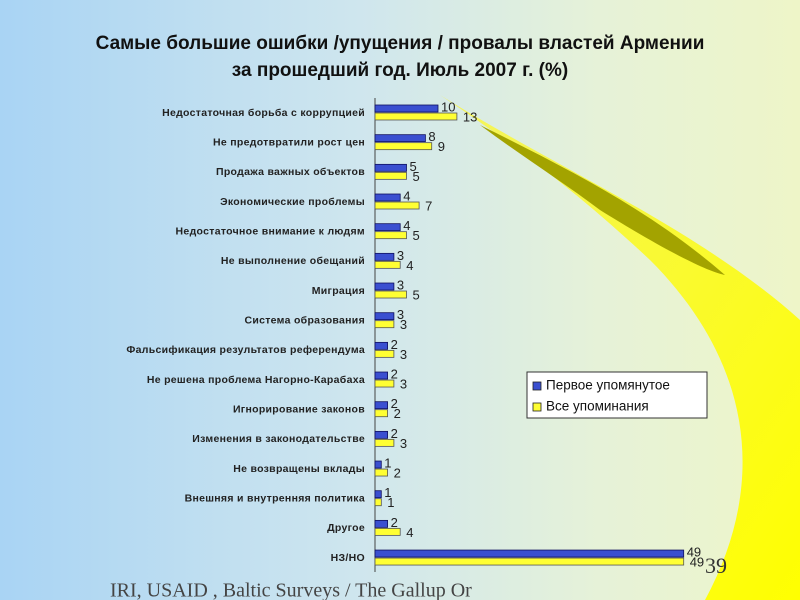 The width and height of the screenshot is (800, 600). What do you see at coordinates (290, 172) in the screenshot?
I see `category-label: Продажа важных объектов` at bounding box center [290, 172].